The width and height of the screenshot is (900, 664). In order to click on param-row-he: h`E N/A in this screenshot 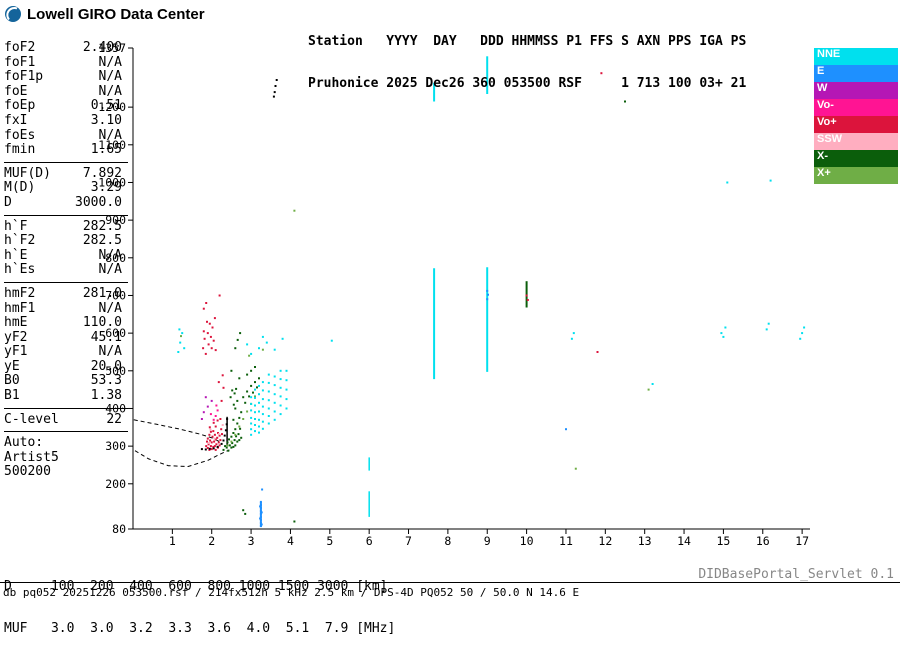, I will do `click(63, 255)`.